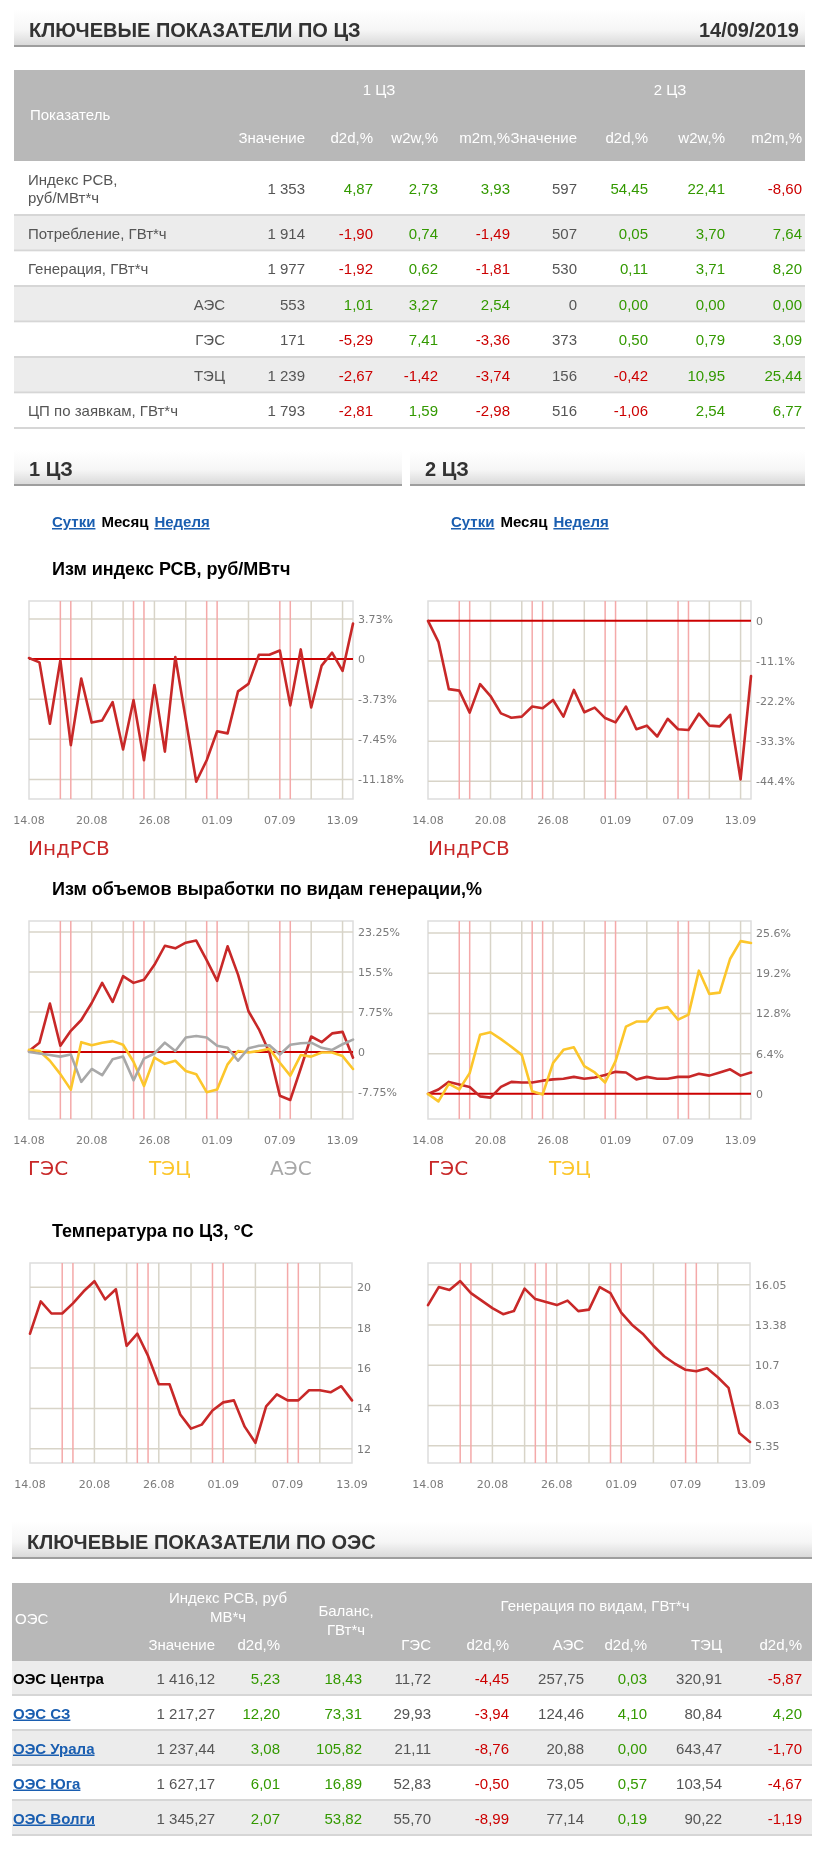 This screenshot has height=1856, width=815. I want to click on text: 4,87, so click(358, 188).